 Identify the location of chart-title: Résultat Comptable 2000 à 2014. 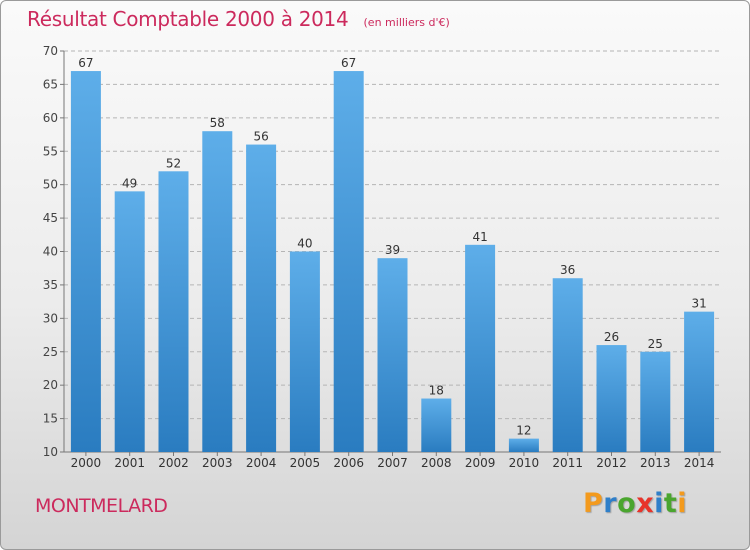
(188, 19).